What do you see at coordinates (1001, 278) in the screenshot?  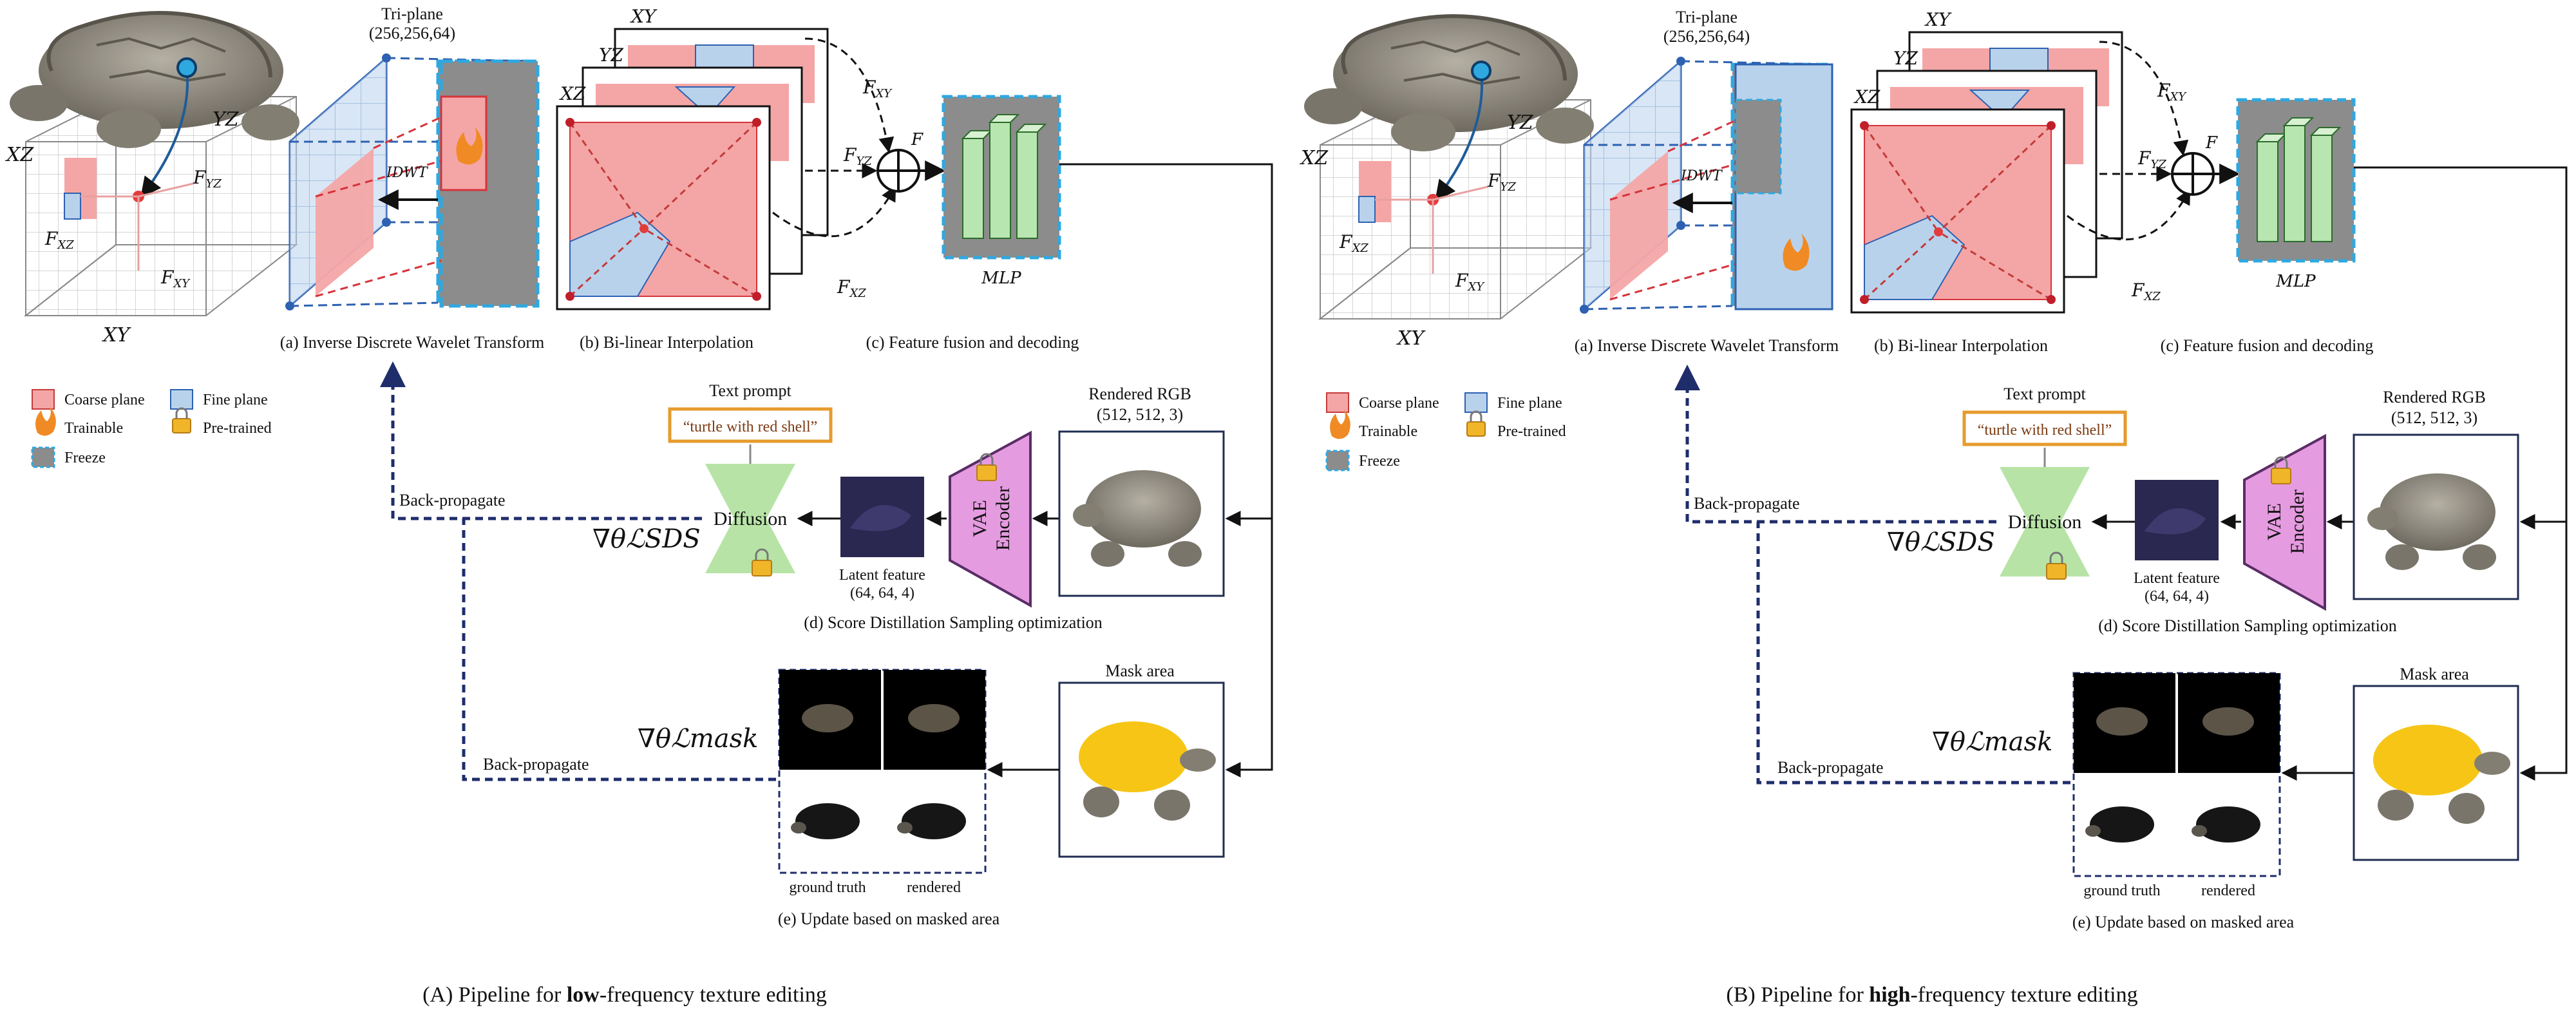 I see `mlp-label: MLP` at bounding box center [1001, 278].